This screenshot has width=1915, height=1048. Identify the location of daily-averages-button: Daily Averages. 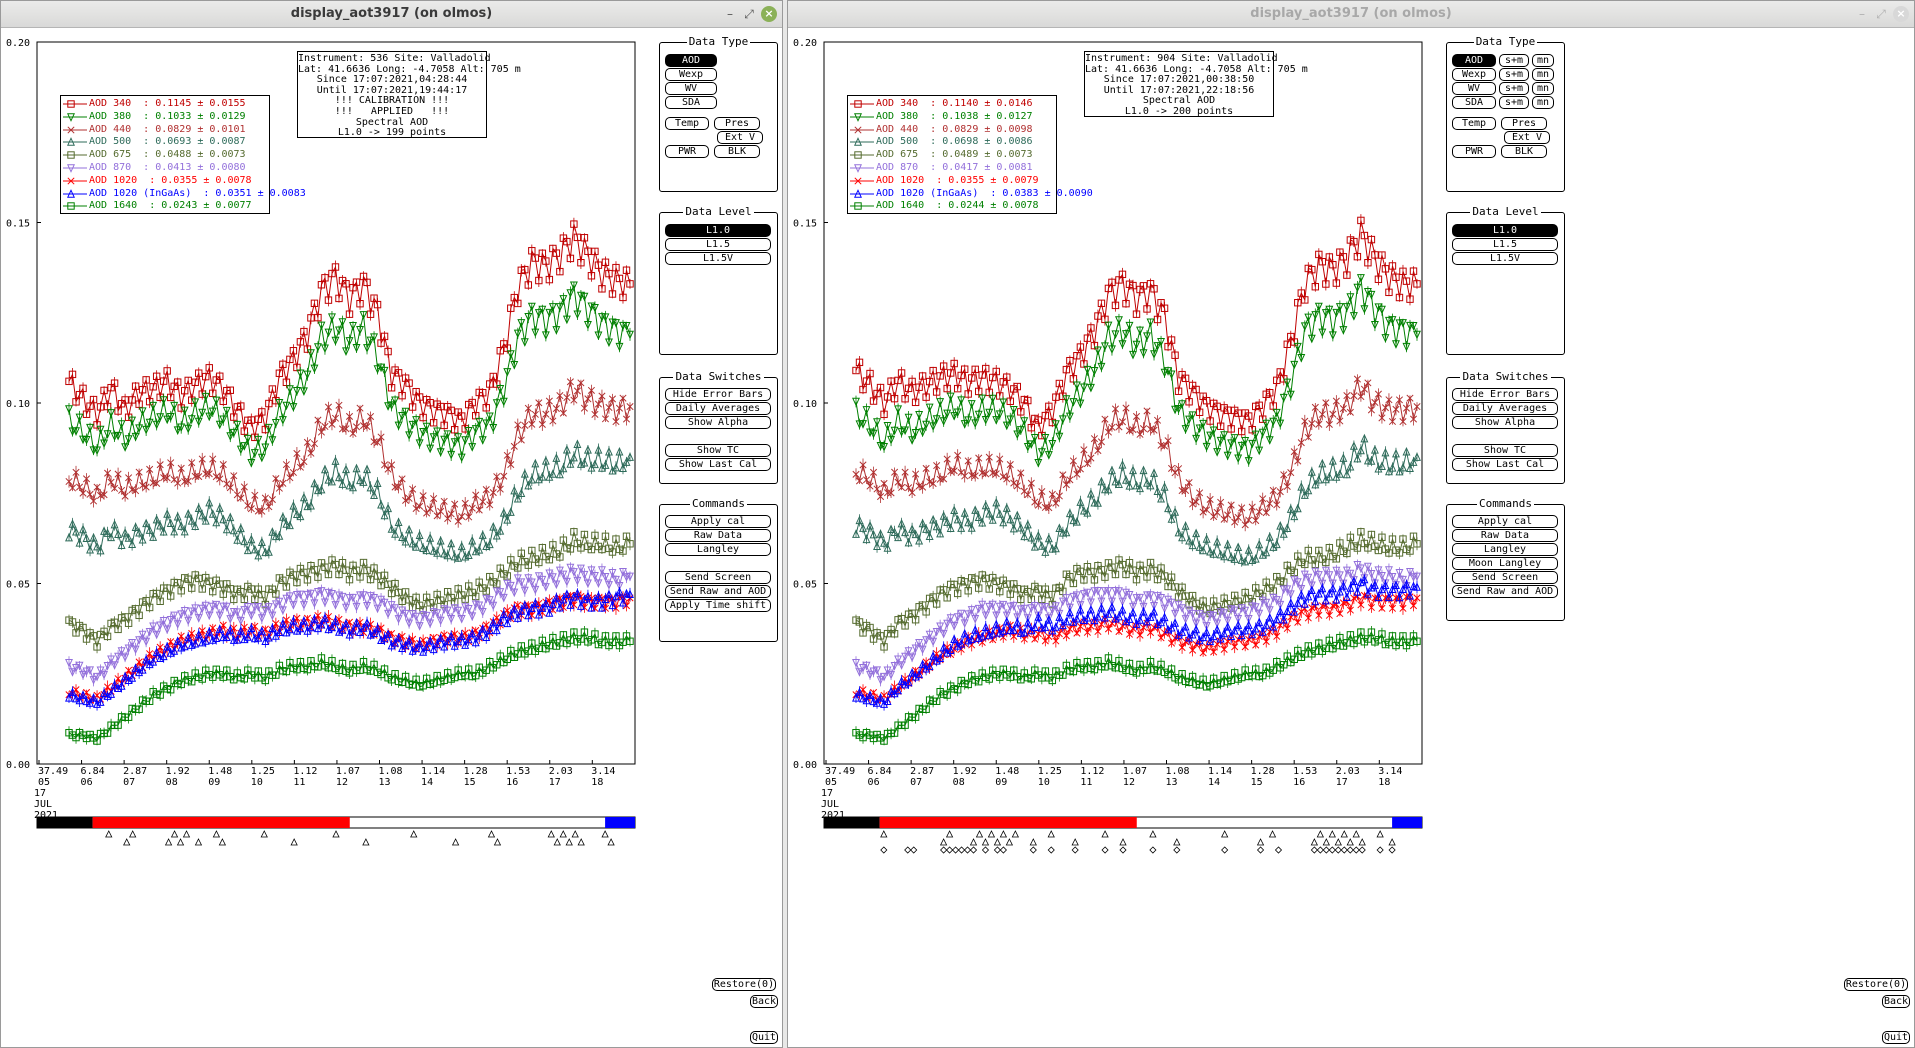
(718, 408).